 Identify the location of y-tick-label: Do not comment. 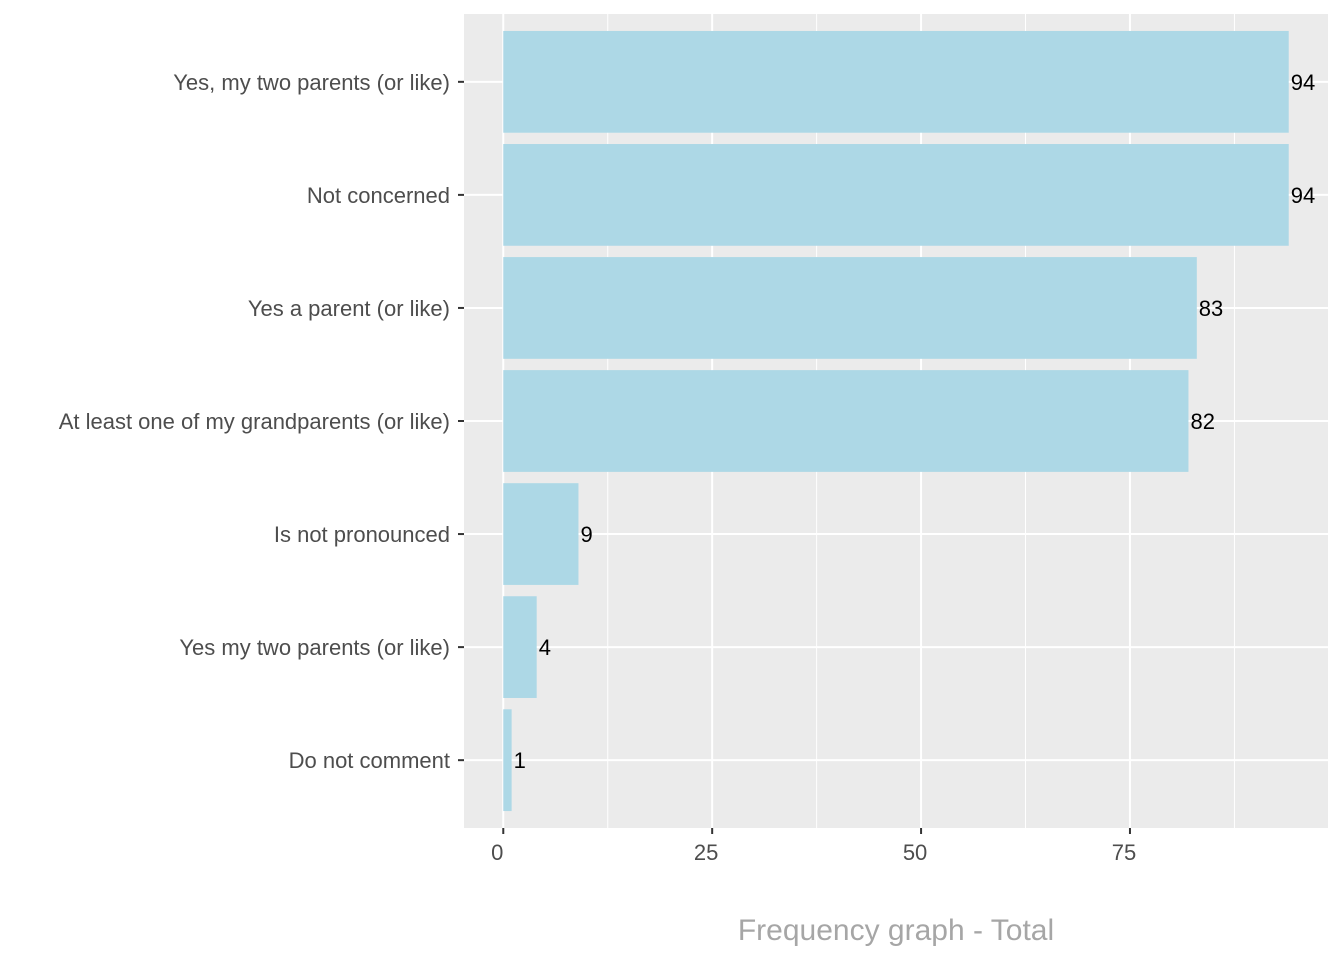
(369, 760).